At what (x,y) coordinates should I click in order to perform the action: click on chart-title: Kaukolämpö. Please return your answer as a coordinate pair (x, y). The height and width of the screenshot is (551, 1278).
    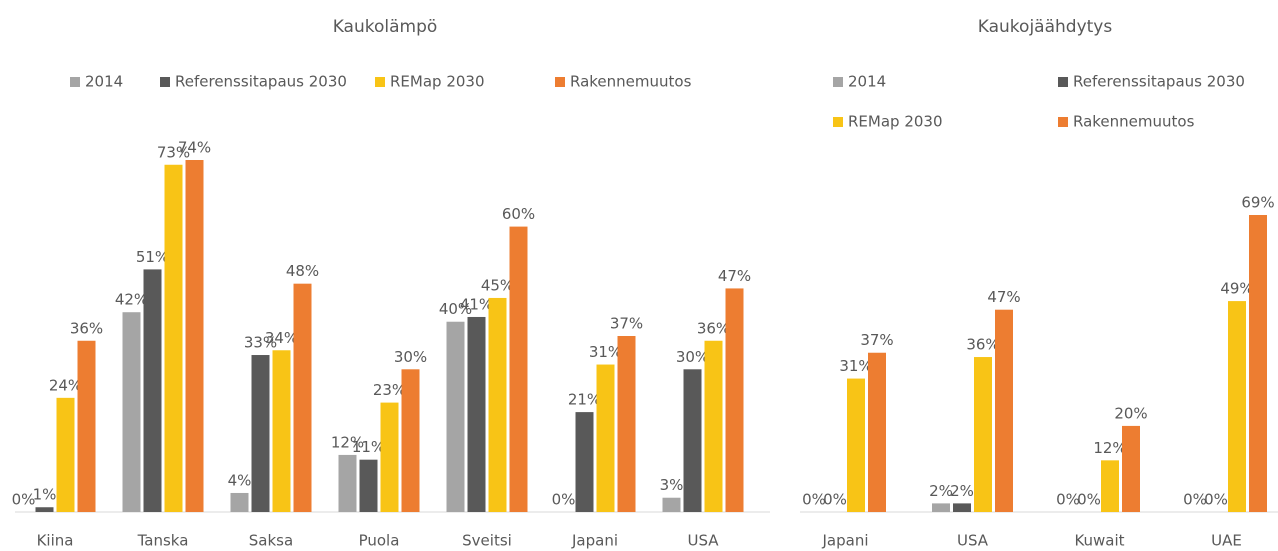
    Looking at the image, I should click on (385, 27).